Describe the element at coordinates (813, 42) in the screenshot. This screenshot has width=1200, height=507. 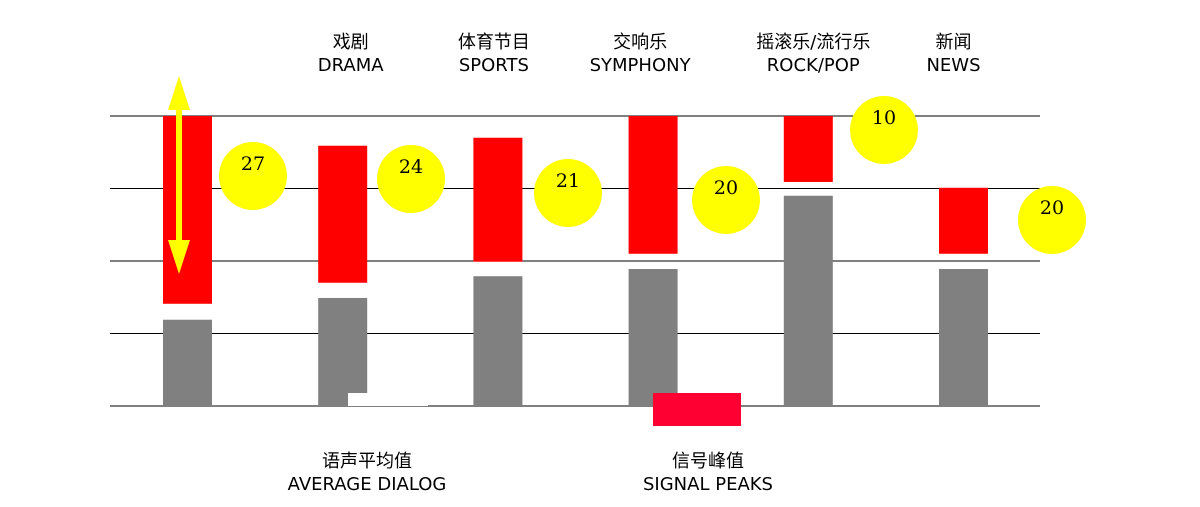
I see `category-label: 摇滚乐/流行乐` at that location.